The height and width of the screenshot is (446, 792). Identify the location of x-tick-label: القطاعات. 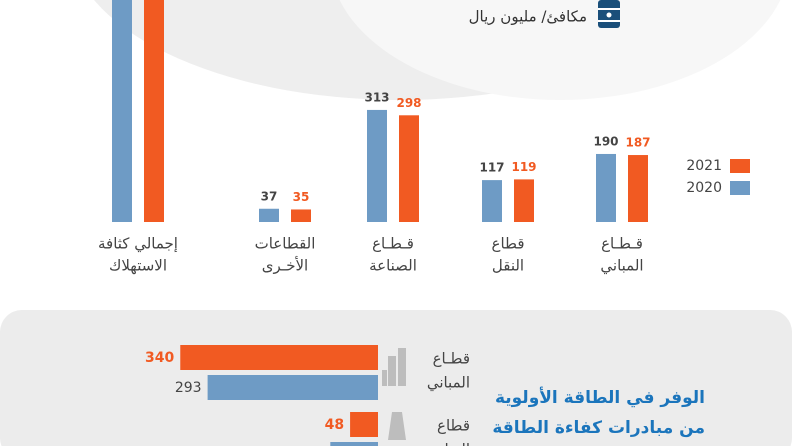
(285, 244).